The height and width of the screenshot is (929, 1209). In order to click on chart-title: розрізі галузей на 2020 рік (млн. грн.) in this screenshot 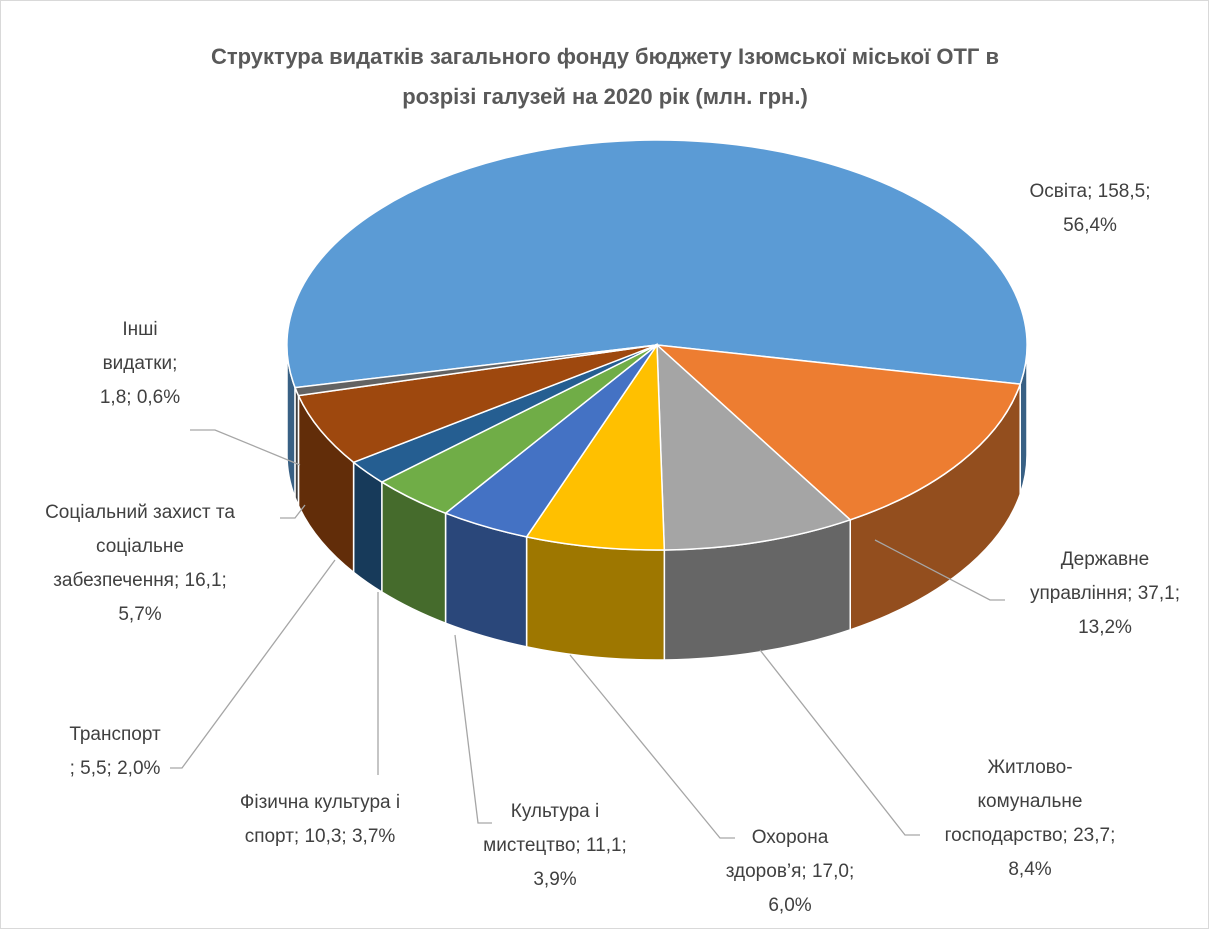, I will do `click(605, 96)`.